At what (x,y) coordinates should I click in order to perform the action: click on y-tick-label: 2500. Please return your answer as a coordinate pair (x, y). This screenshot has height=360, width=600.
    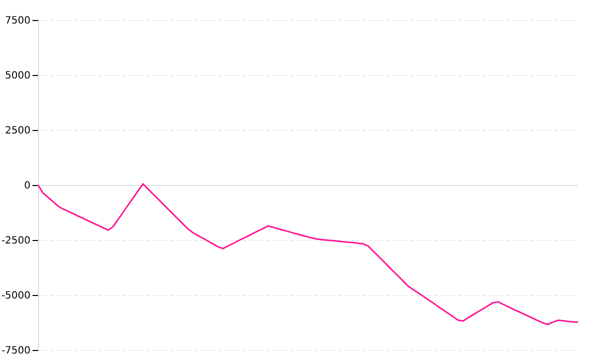
    Looking at the image, I should click on (17, 131).